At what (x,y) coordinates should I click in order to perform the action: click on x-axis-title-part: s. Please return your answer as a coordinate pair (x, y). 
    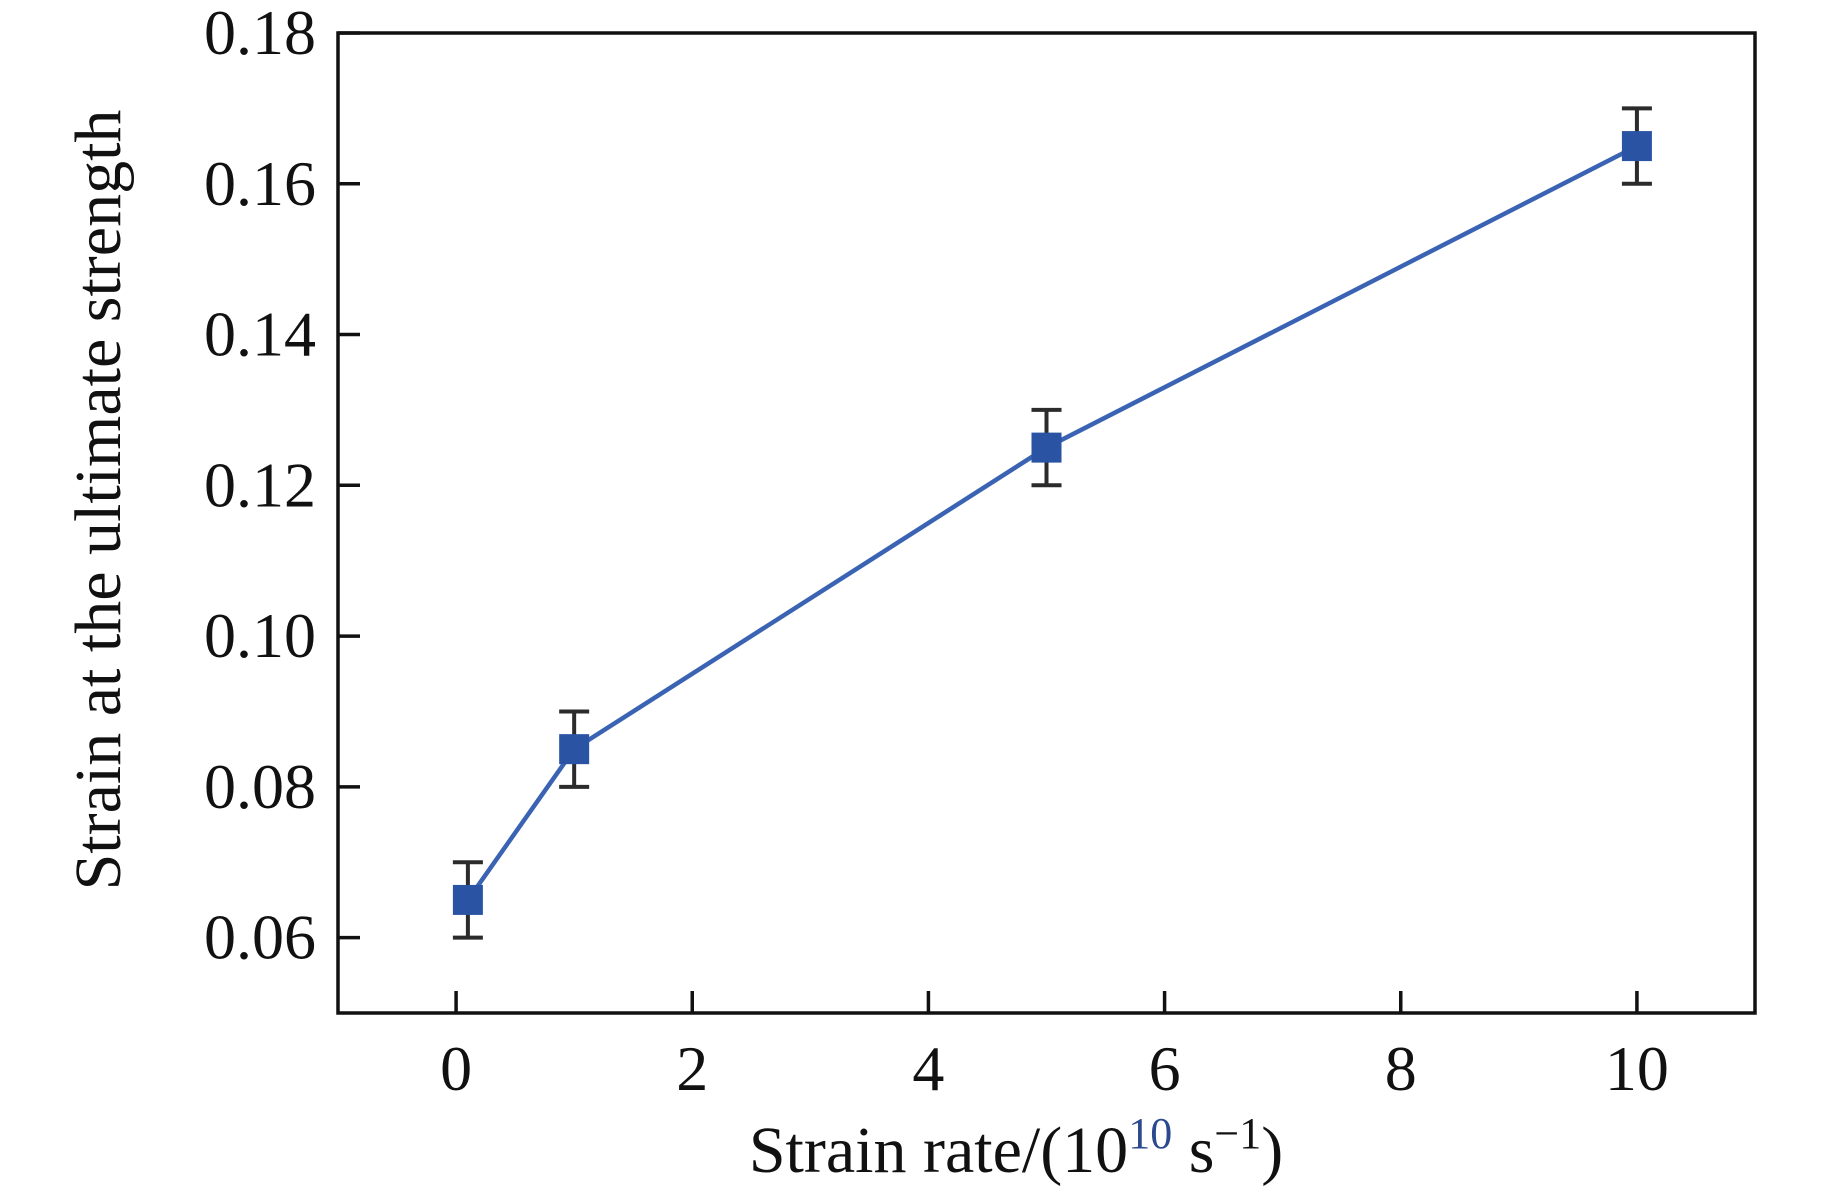
    Looking at the image, I should click on (1193, 1150).